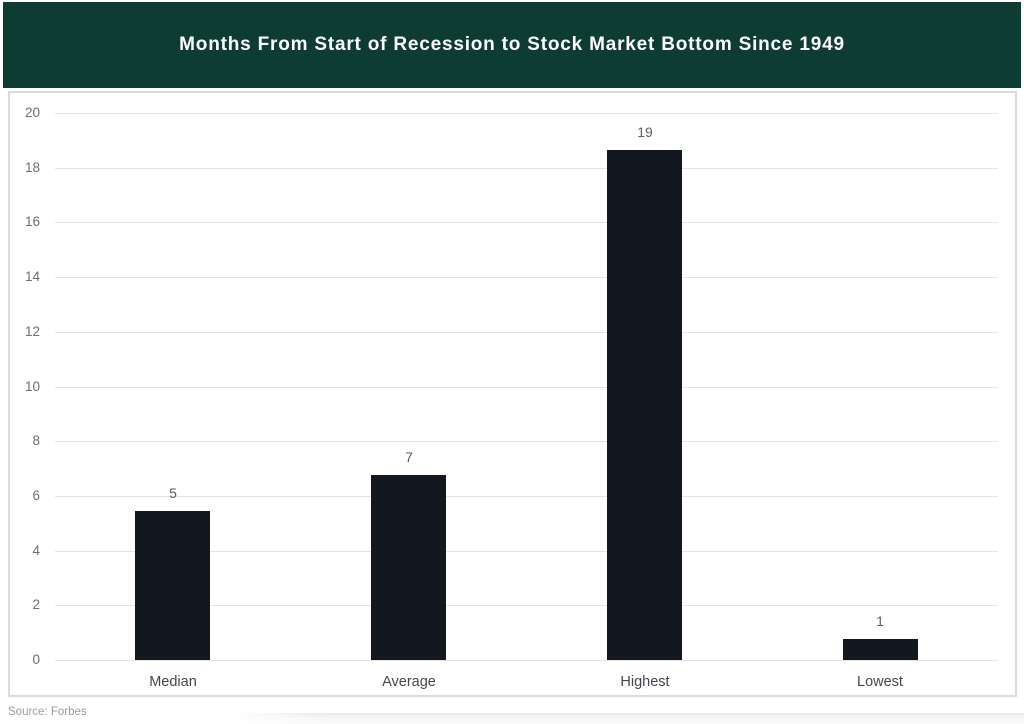  Describe the element at coordinates (32, 386) in the screenshot. I see `y-axis-tick-label: 10` at that location.